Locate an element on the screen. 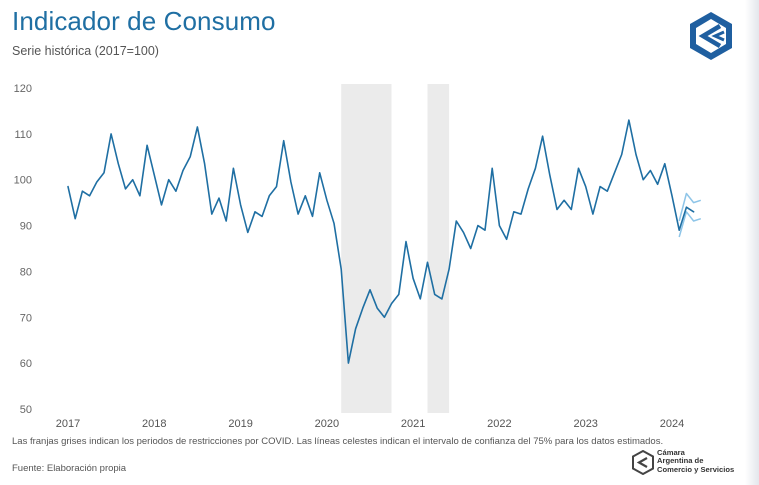 The image size is (759, 485). y-tick-label: 70 is located at coordinates (26, 318).